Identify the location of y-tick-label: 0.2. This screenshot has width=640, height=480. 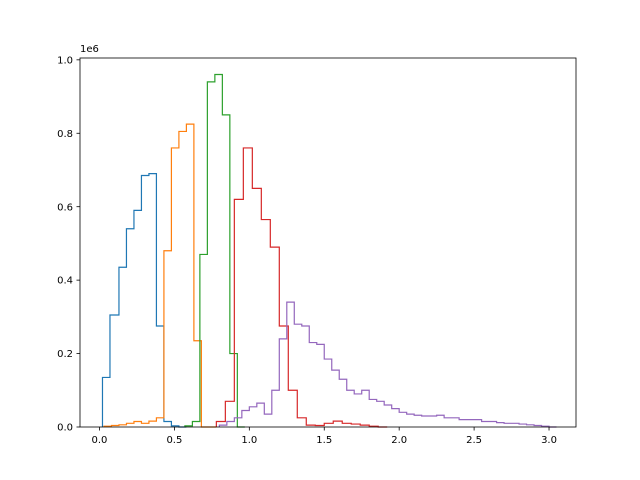
(65, 354).